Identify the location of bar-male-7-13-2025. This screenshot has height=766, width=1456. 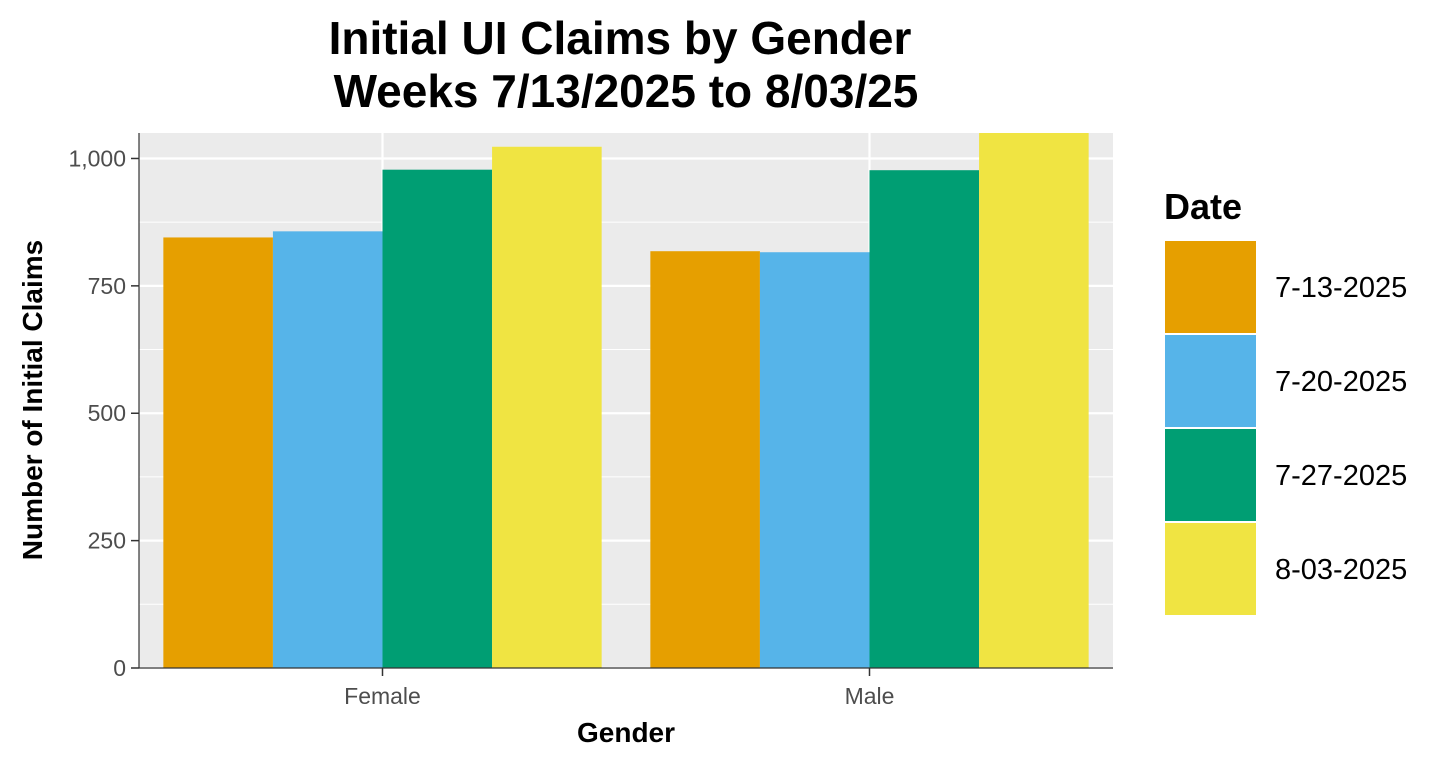
(705, 459).